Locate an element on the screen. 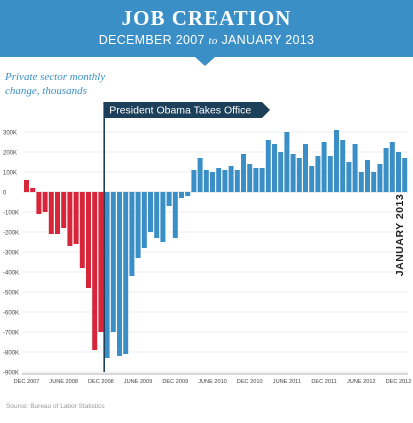 This screenshot has width=413, height=423. y-tick-label: 100K is located at coordinates (10, 174).